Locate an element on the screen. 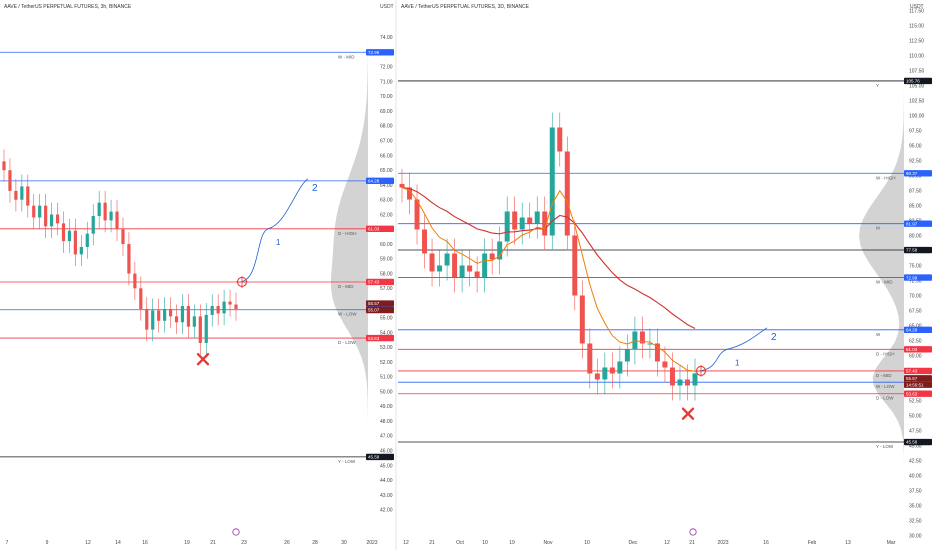  volume-profile is located at coordinates (881, 271).